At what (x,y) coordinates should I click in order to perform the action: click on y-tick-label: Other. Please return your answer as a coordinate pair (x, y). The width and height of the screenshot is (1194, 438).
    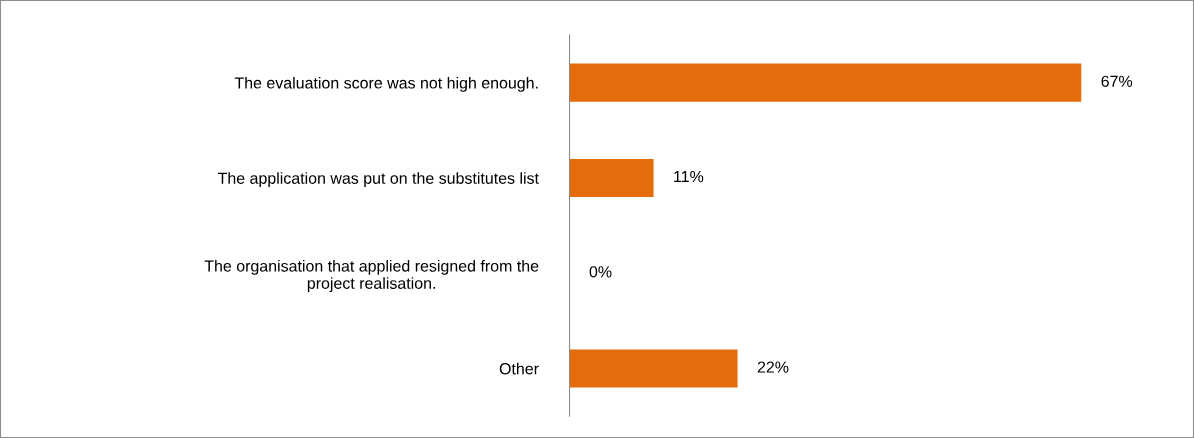
    Looking at the image, I should click on (519, 368).